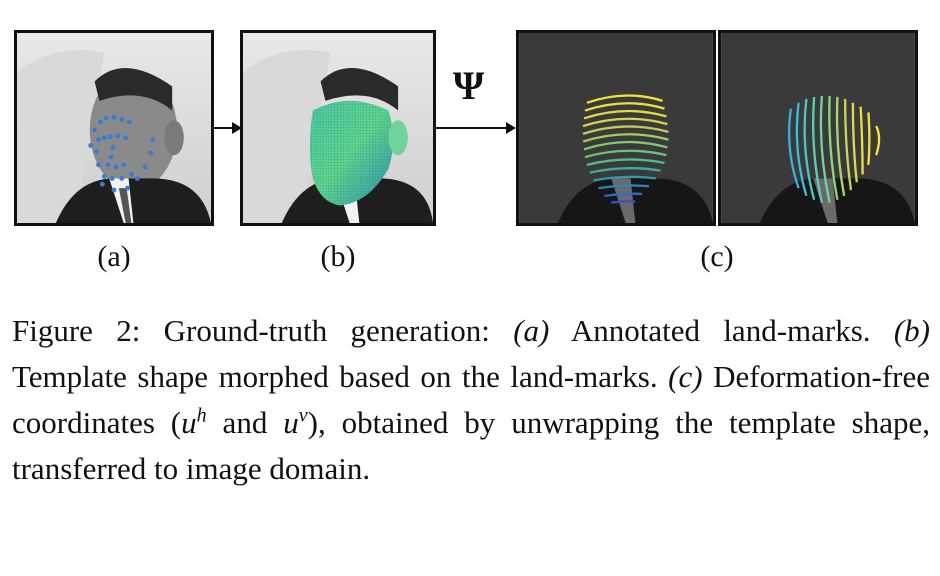 This screenshot has height=576, width=940. I want to click on psi-symbol: Ψ, so click(469, 85).